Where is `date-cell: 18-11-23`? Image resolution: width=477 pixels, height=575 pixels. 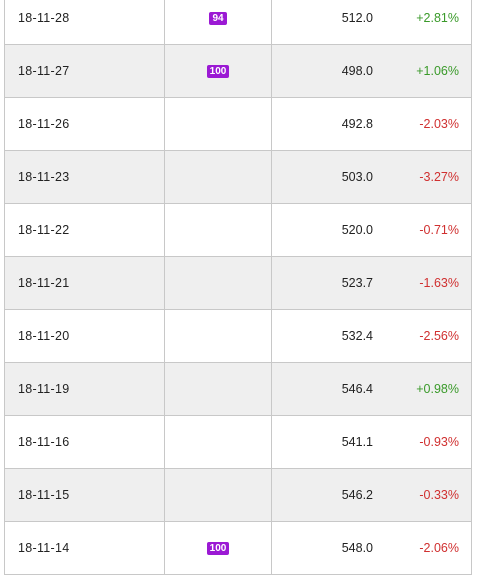 date-cell: 18-11-23 is located at coordinates (85, 177).